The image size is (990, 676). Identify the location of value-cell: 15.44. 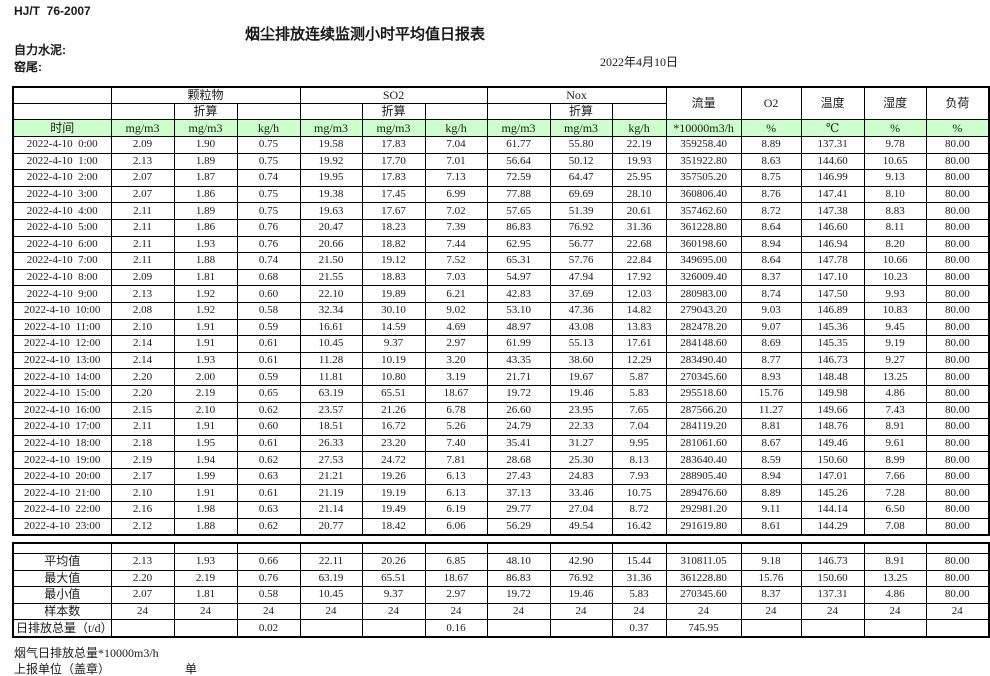
(639, 562).